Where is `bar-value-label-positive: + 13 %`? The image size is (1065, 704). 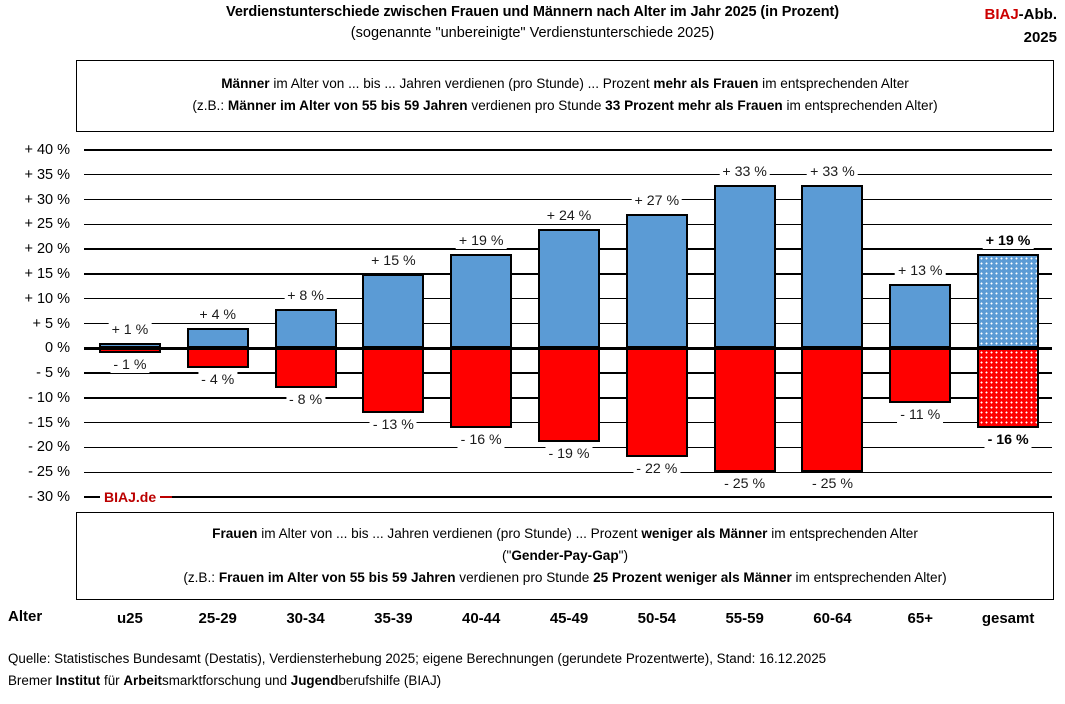 bar-value-label-positive: + 13 % is located at coordinates (920, 270).